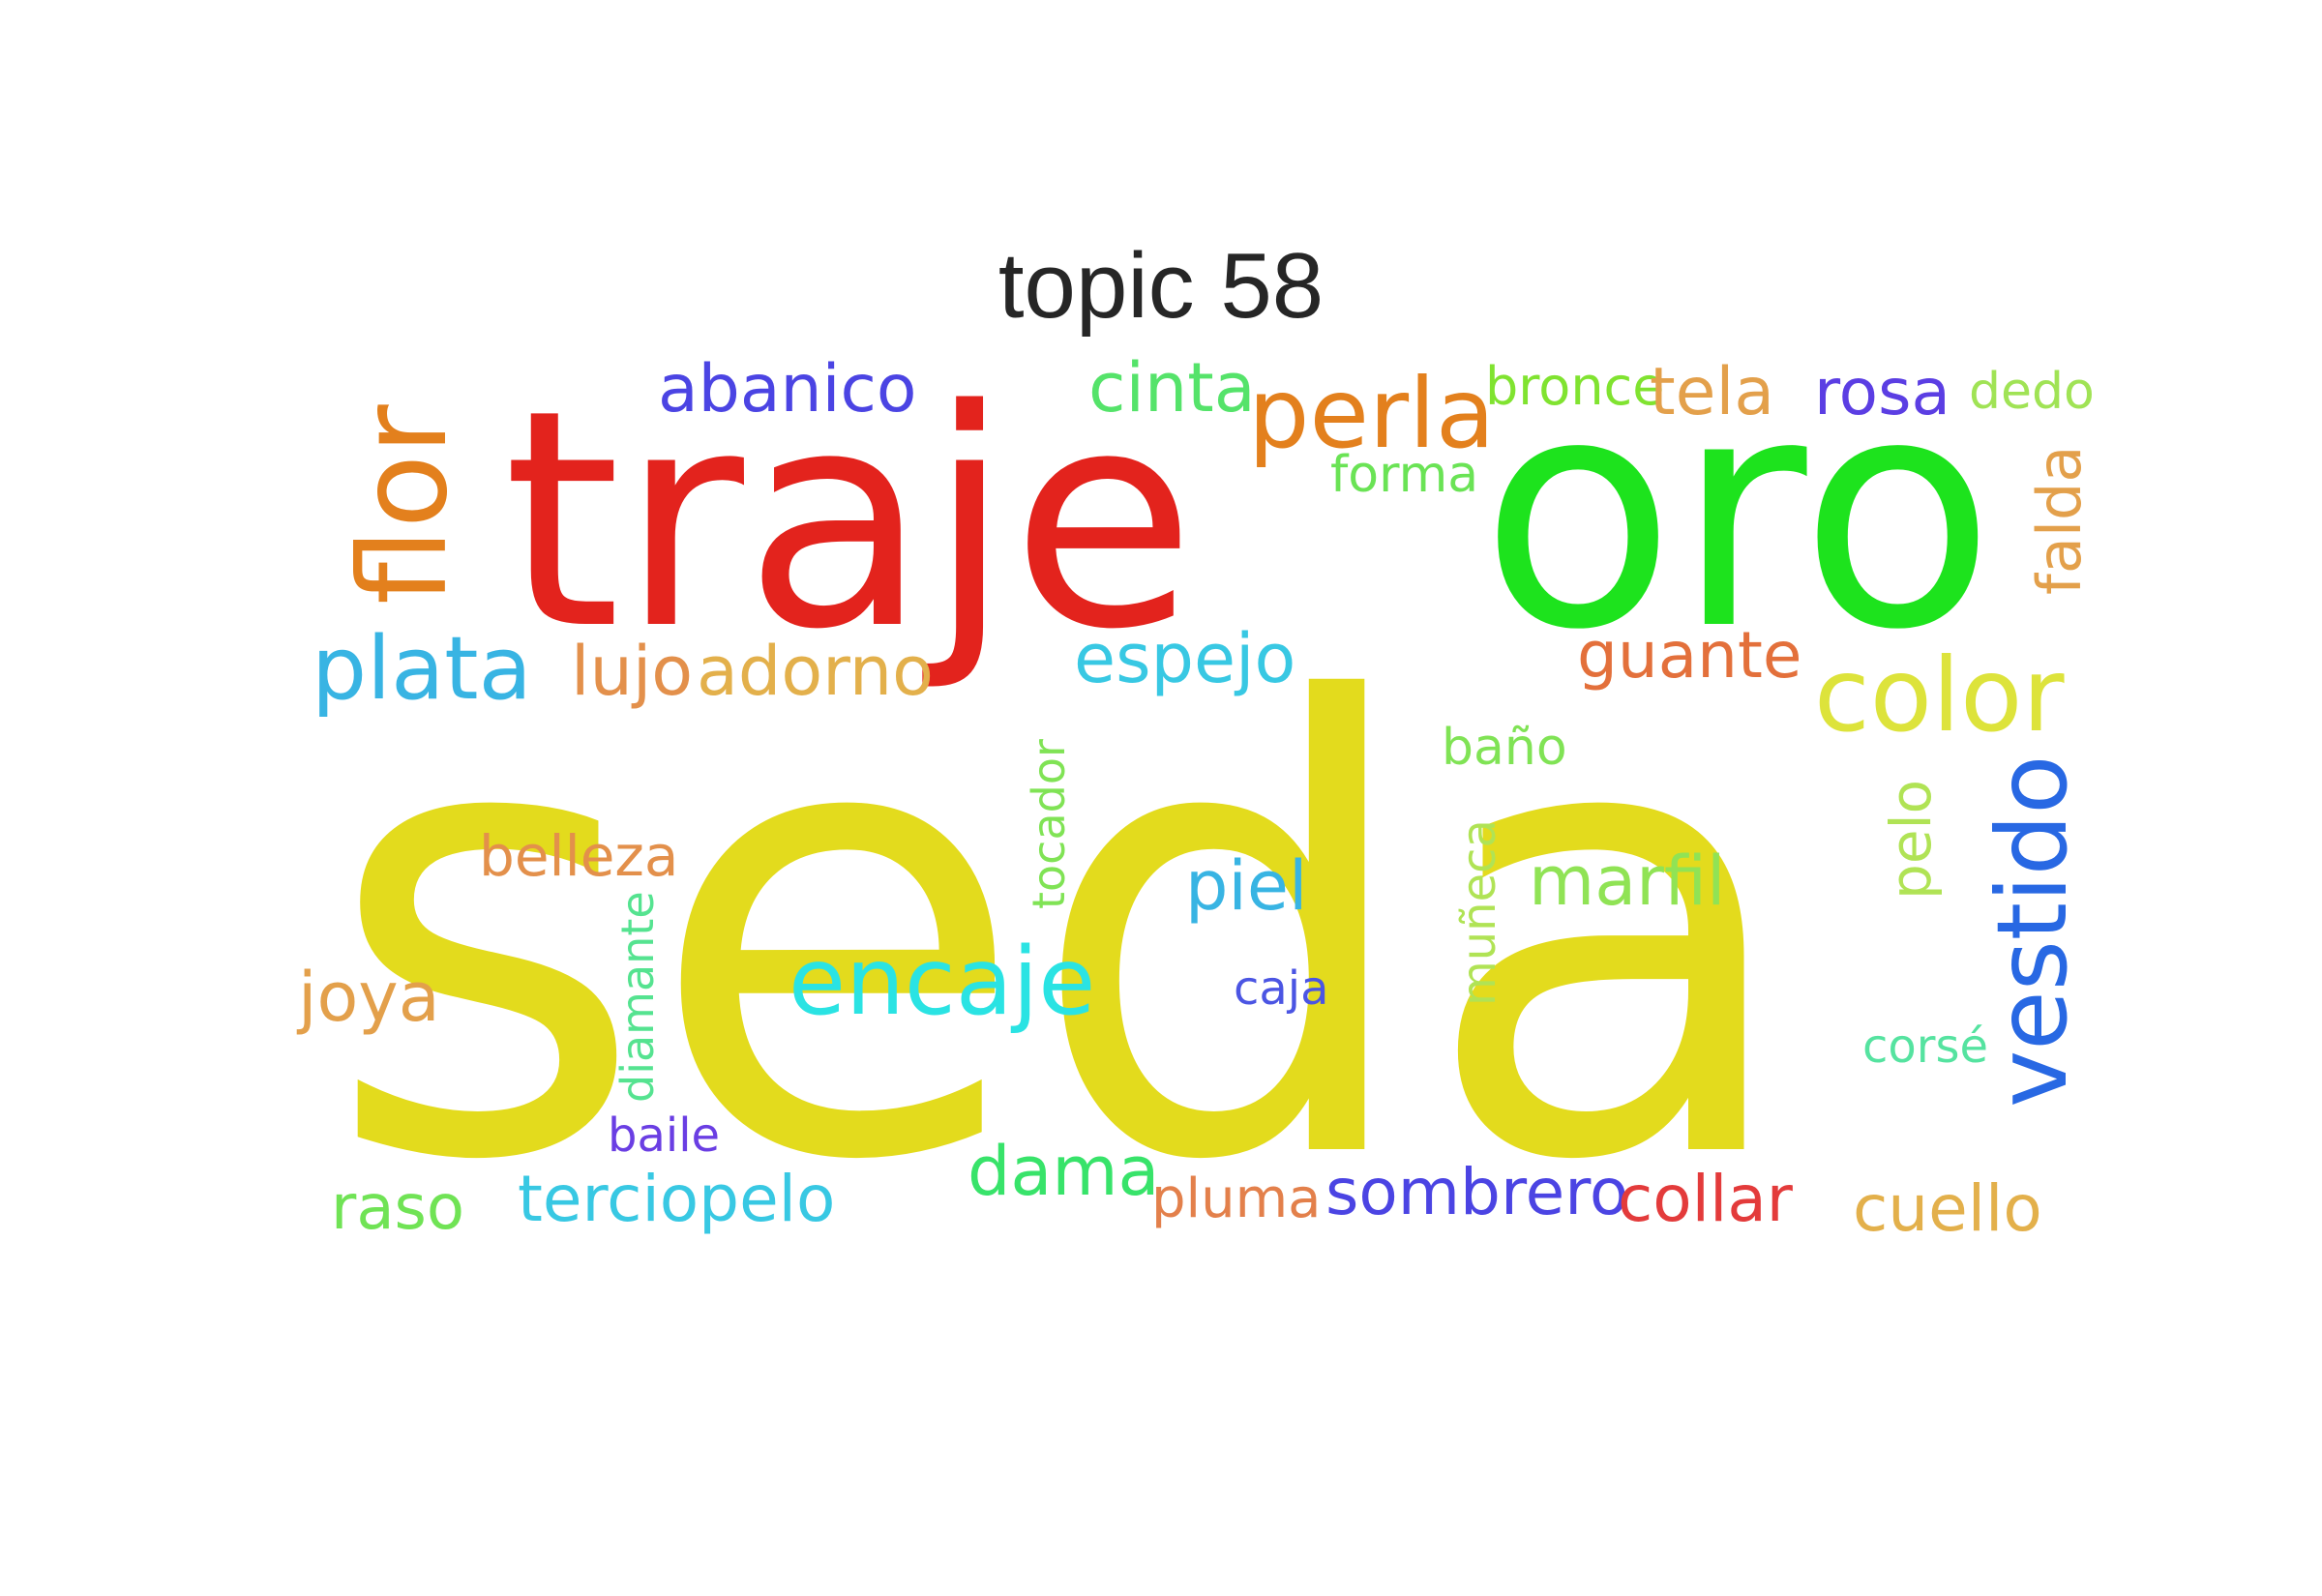  I want to click on word-forma: forma, so click(1404, 475).